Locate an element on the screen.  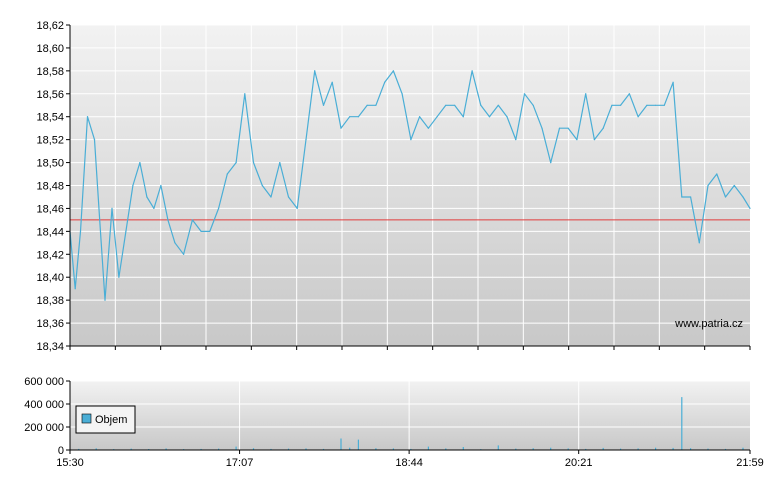
price-y-tick-label: 18,48 is located at coordinates (50, 187).